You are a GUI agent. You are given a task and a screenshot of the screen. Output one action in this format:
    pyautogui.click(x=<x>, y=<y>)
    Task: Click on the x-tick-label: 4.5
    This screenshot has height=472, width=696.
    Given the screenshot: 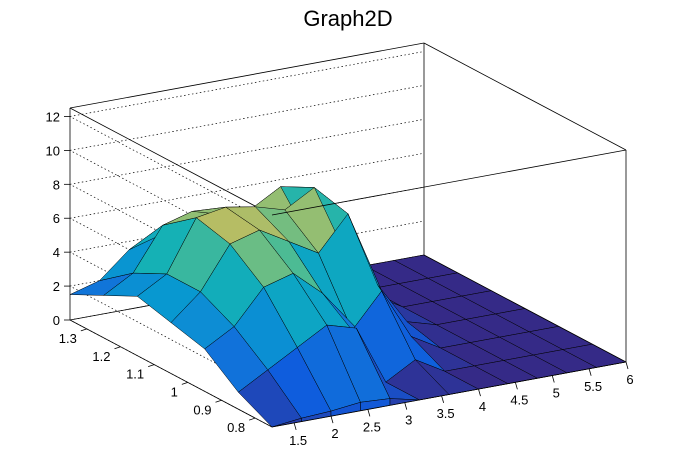 What is the action you would take?
    pyautogui.click(x=519, y=399)
    